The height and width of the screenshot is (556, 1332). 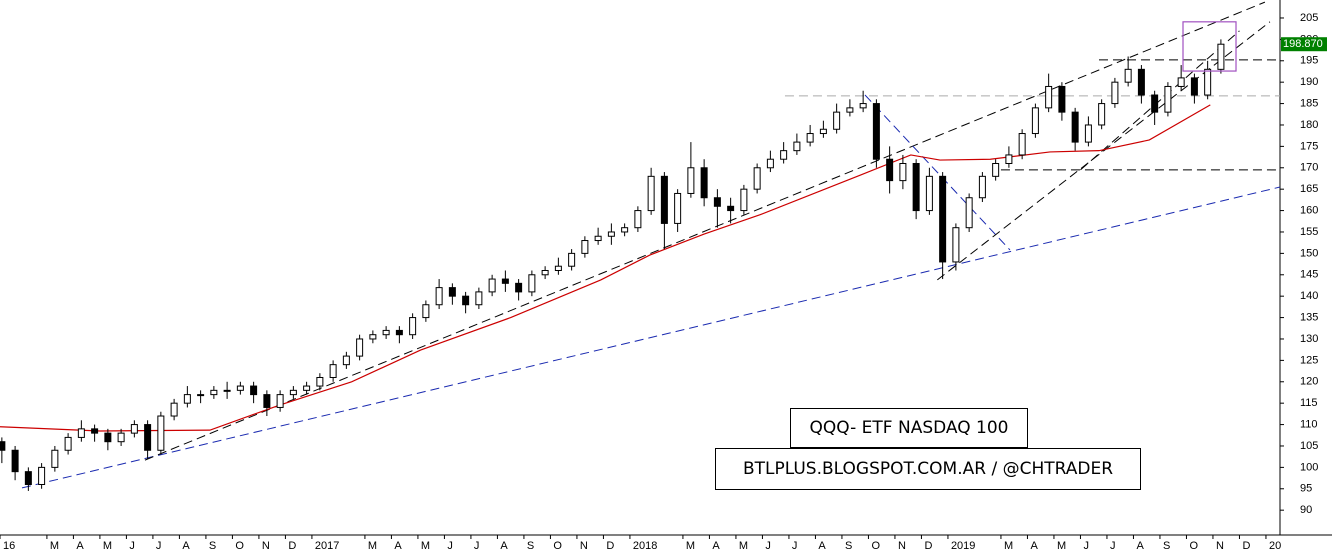 What do you see at coordinates (928, 469) in the screenshot?
I see `credit-box: BTLPLUS.BLOGSPOT.COM.AR / @CHTRADER` at bounding box center [928, 469].